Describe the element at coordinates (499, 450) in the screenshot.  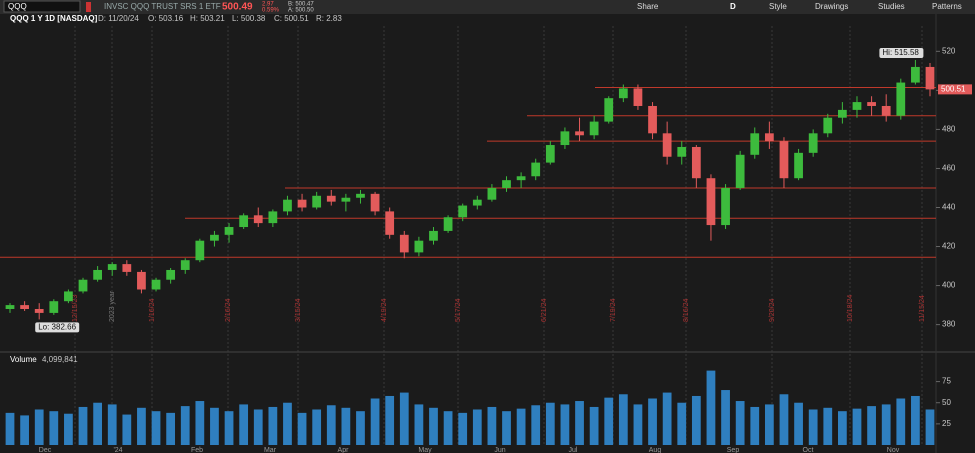
I see `month-label: Jun` at that location.